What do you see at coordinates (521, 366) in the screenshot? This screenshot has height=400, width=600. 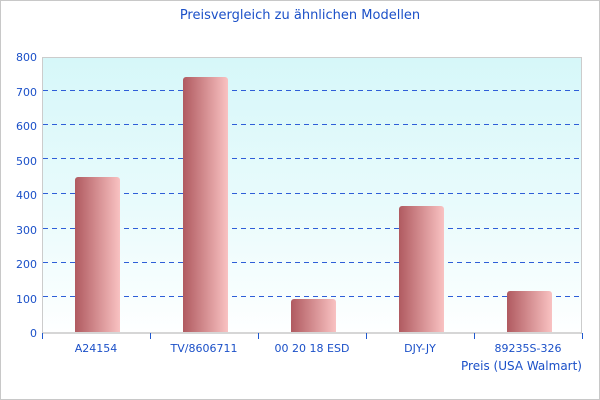 I see `x-axis-title: Preis (USA Walmart)` at bounding box center [521, 366].